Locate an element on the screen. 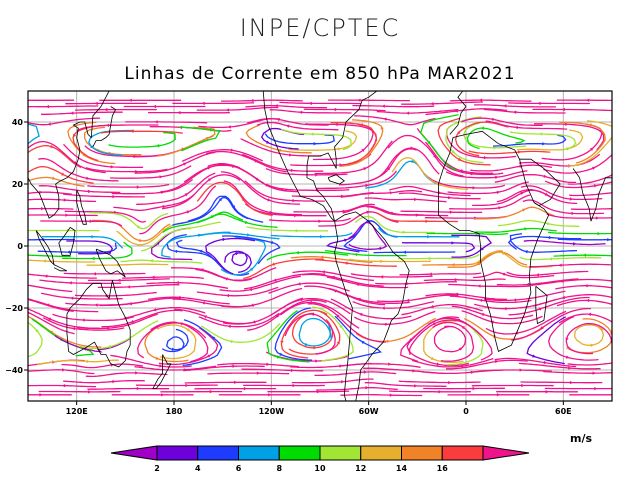 This screenshot has width=640, height=494. colorbar-label: 10 is located at coordinates (320, 468).